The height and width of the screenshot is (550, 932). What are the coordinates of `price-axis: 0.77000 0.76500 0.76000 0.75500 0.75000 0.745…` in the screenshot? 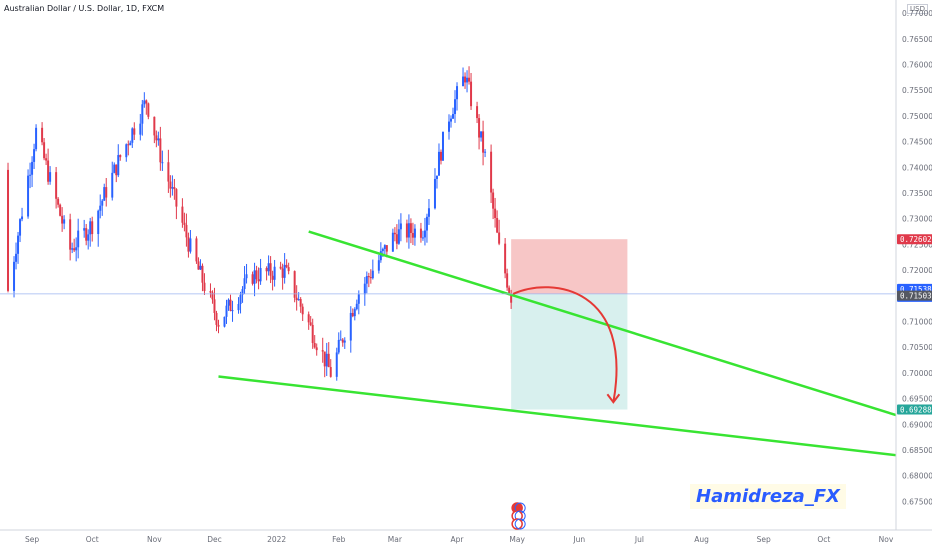 It's located at (913, 265).